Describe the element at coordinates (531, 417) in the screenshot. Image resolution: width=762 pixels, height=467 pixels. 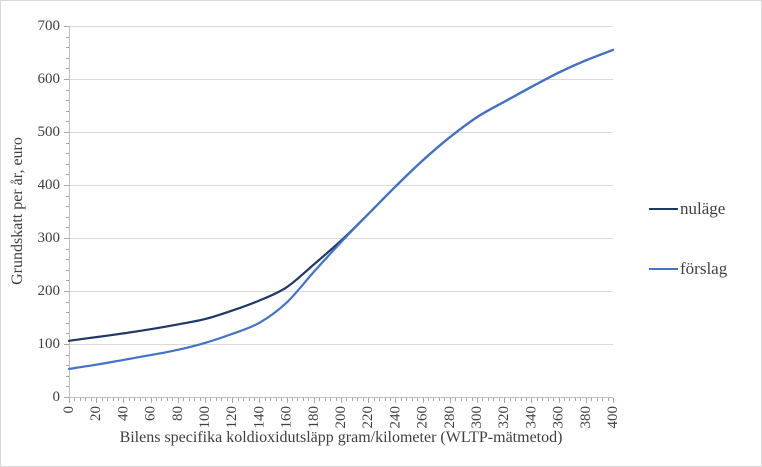
I see `x-tick-label: 340` at that location.